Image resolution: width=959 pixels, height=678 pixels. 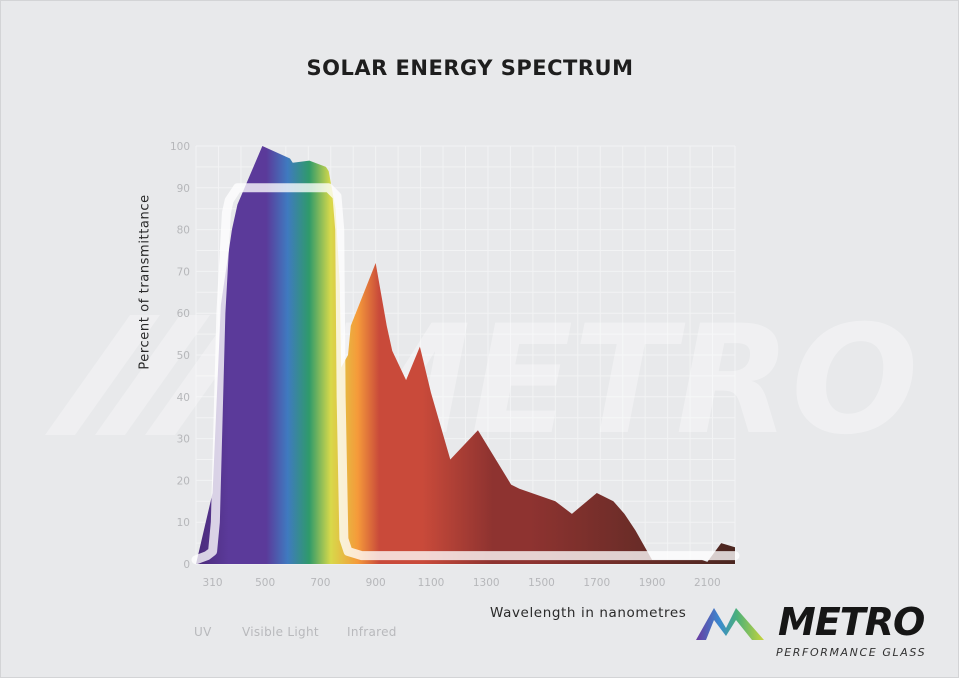 I want to click on y-tick-label: 40, so click(x=183, y=398).